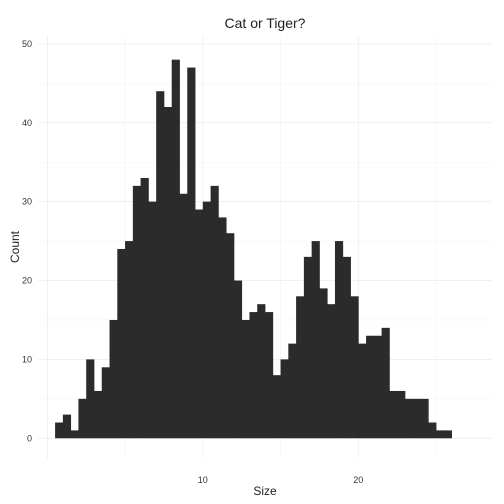 The image size is (504, 504). Describe the element at coordinates (27, 202) in the screenshot. I see `y-tick-label: 30` at that location.